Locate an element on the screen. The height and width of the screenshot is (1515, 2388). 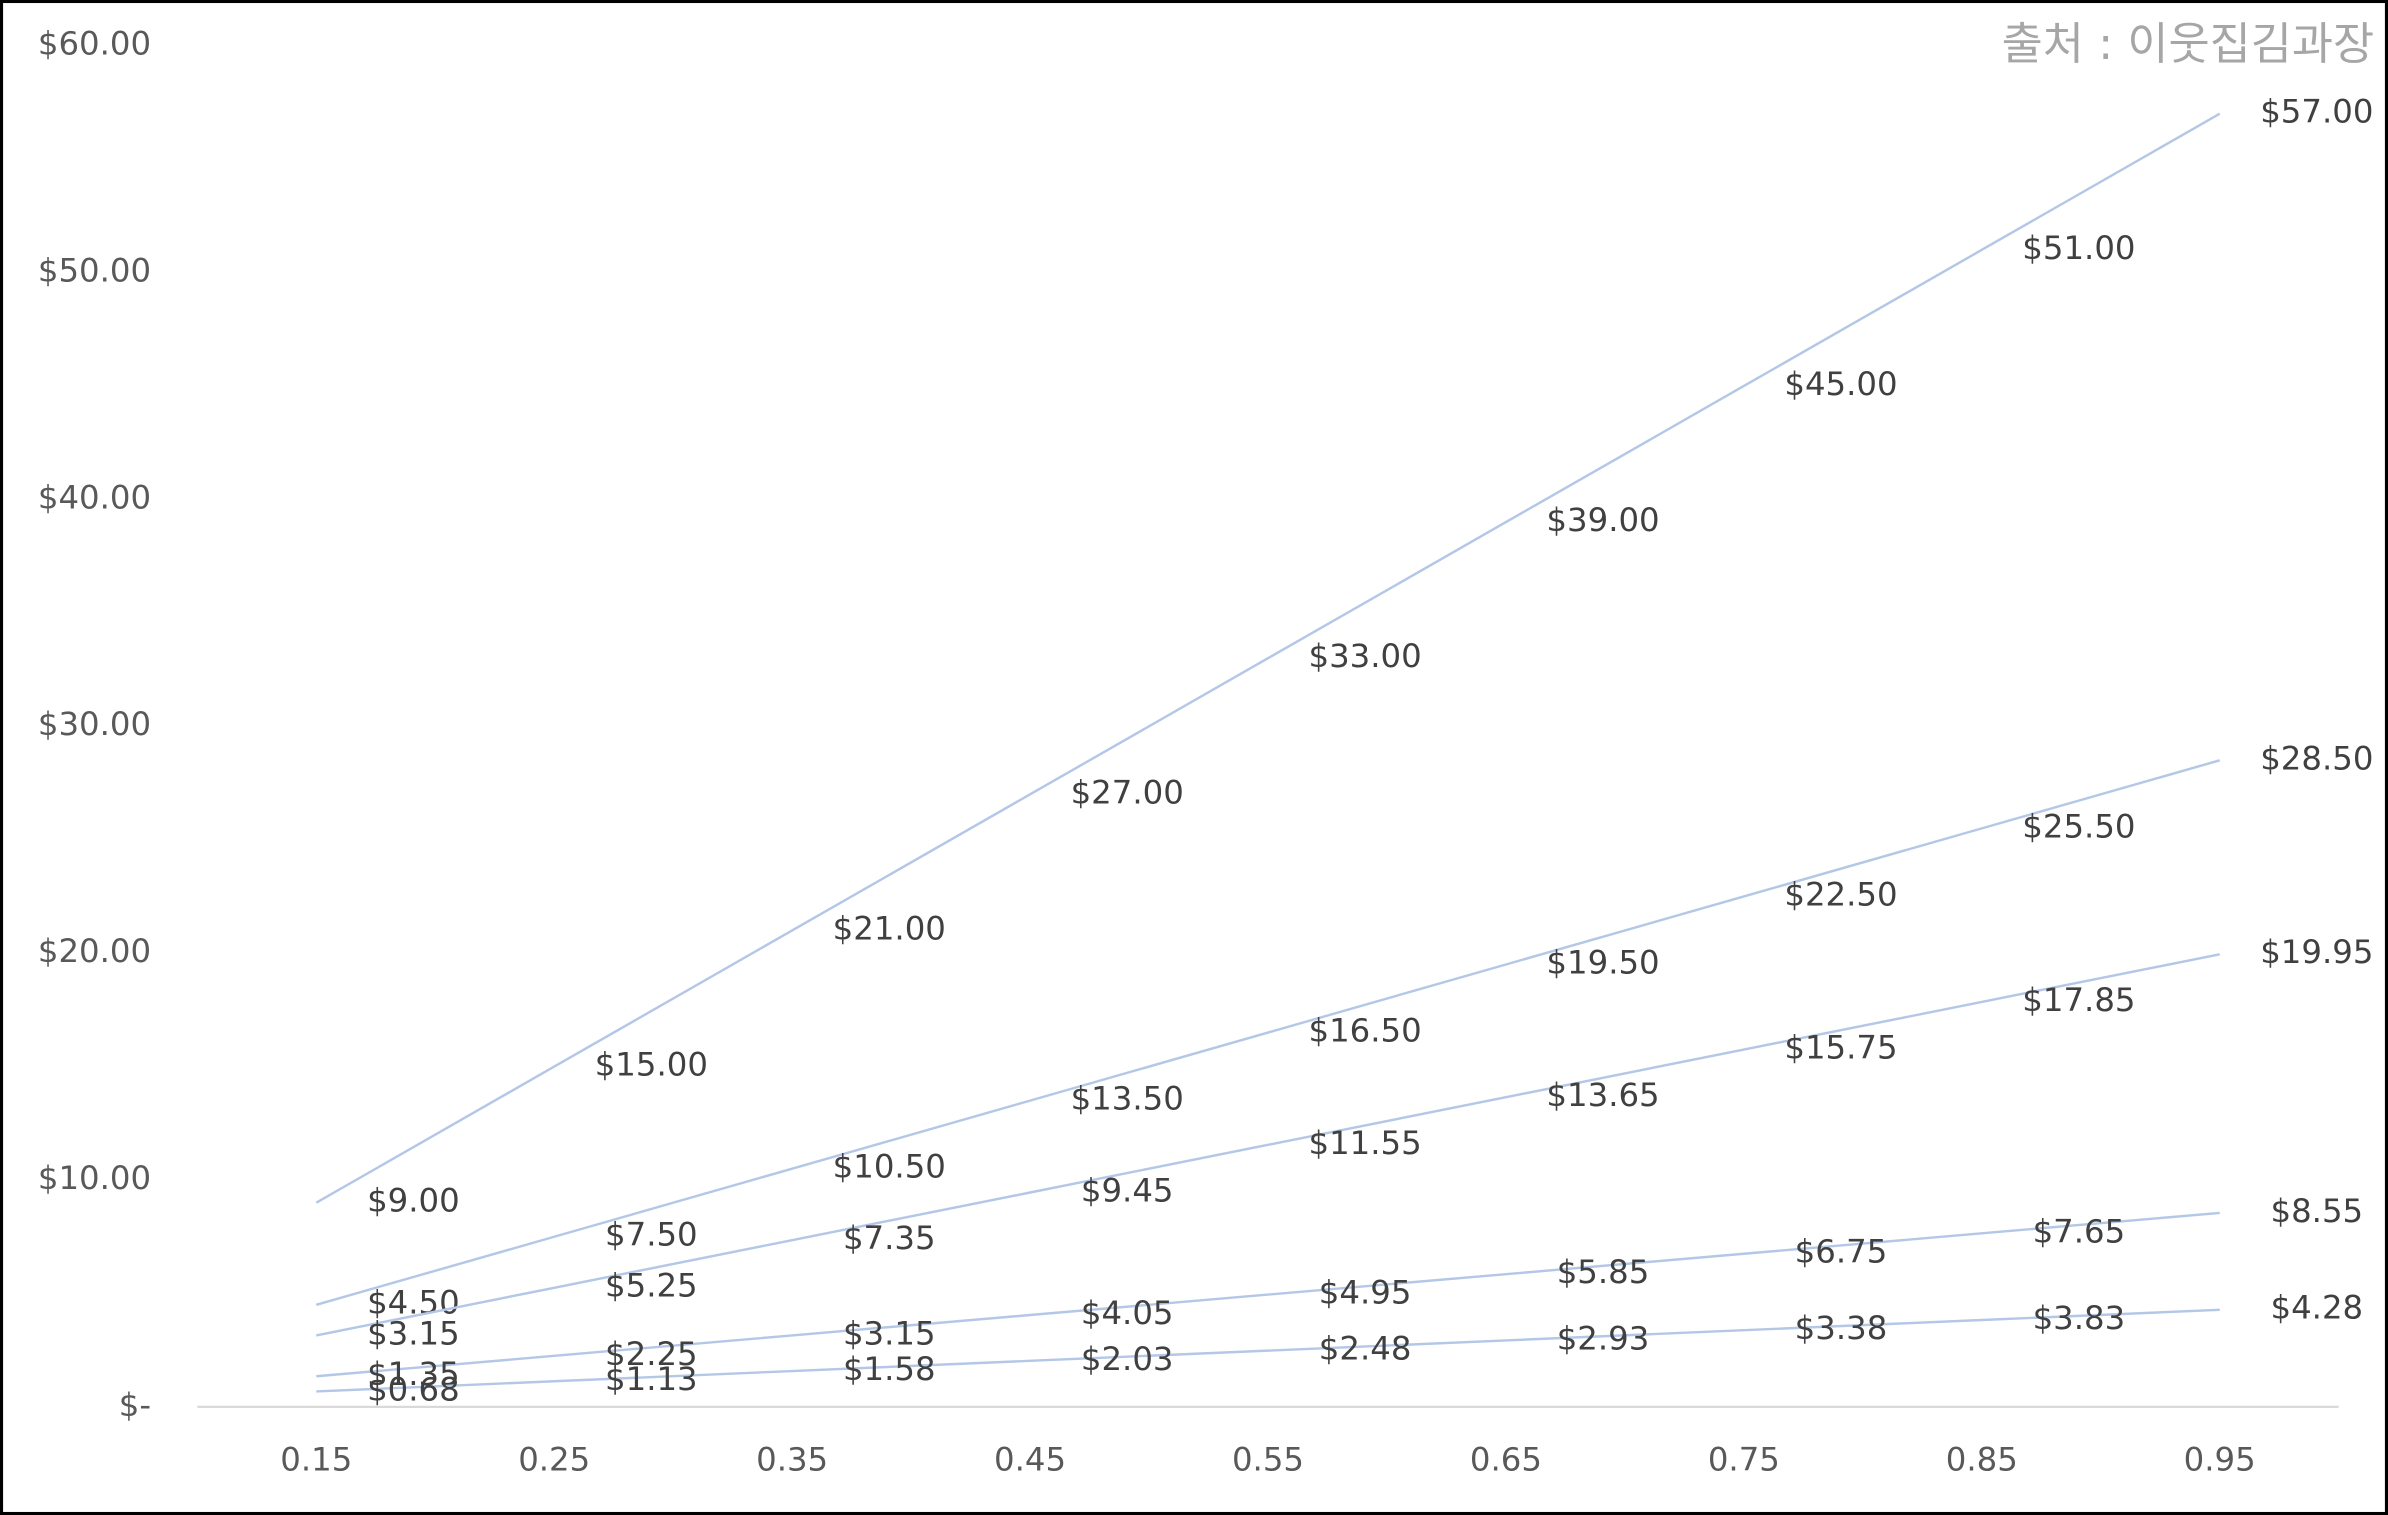
data-label: $7.35 is located at coordinates (889, 1238).